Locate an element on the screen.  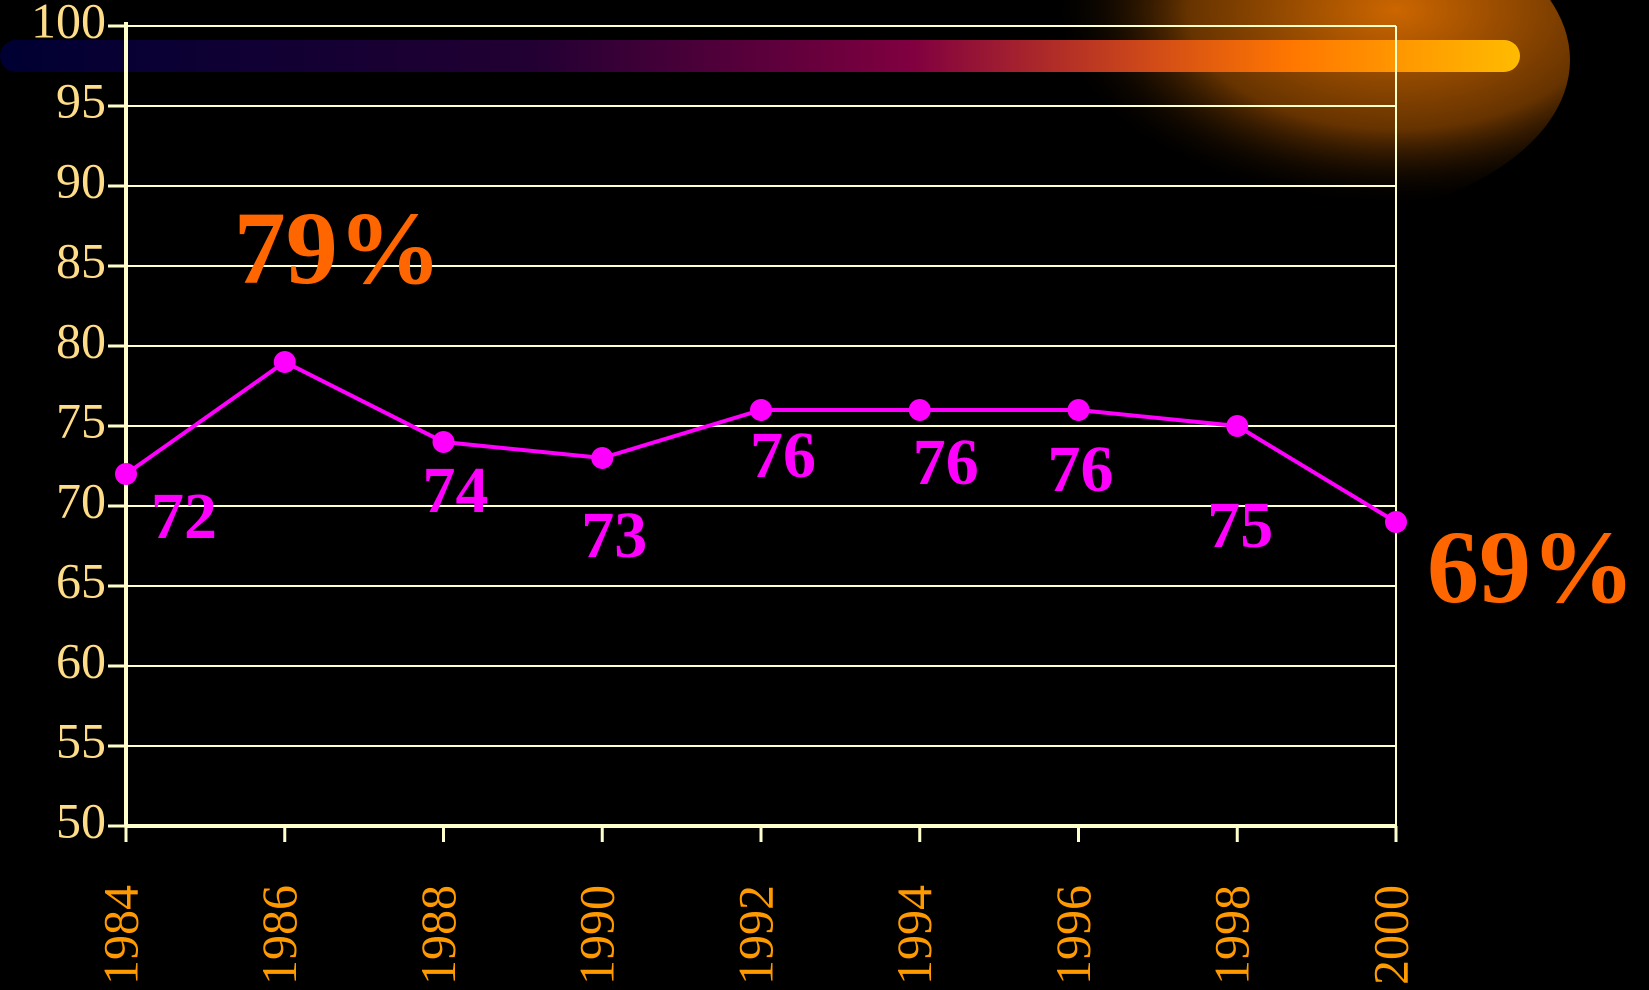
data-label: 75 is located at coordinates (1240, 525).